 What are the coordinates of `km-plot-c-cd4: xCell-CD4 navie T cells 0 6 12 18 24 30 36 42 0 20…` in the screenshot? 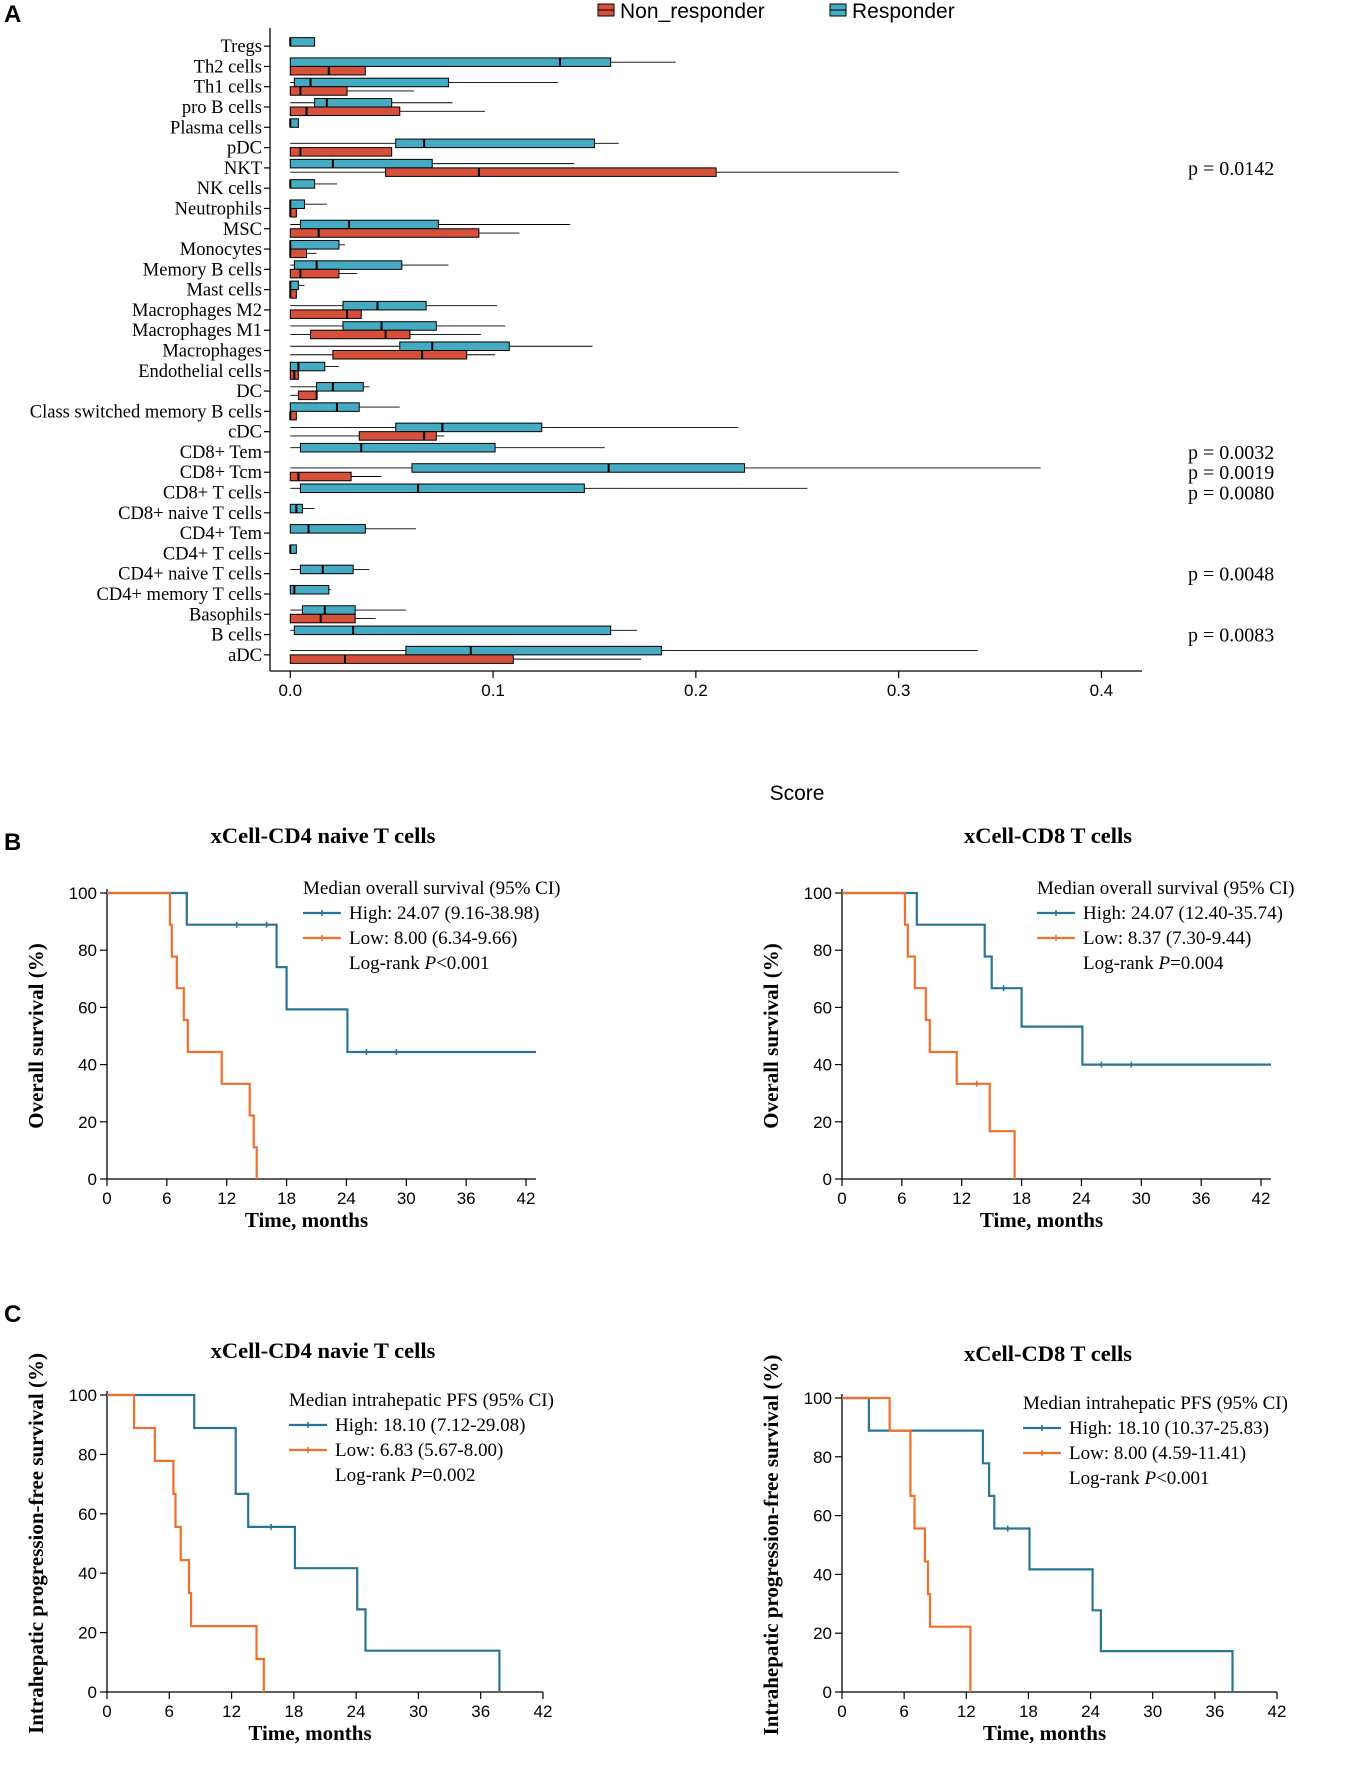 It's located at (289, 1541).